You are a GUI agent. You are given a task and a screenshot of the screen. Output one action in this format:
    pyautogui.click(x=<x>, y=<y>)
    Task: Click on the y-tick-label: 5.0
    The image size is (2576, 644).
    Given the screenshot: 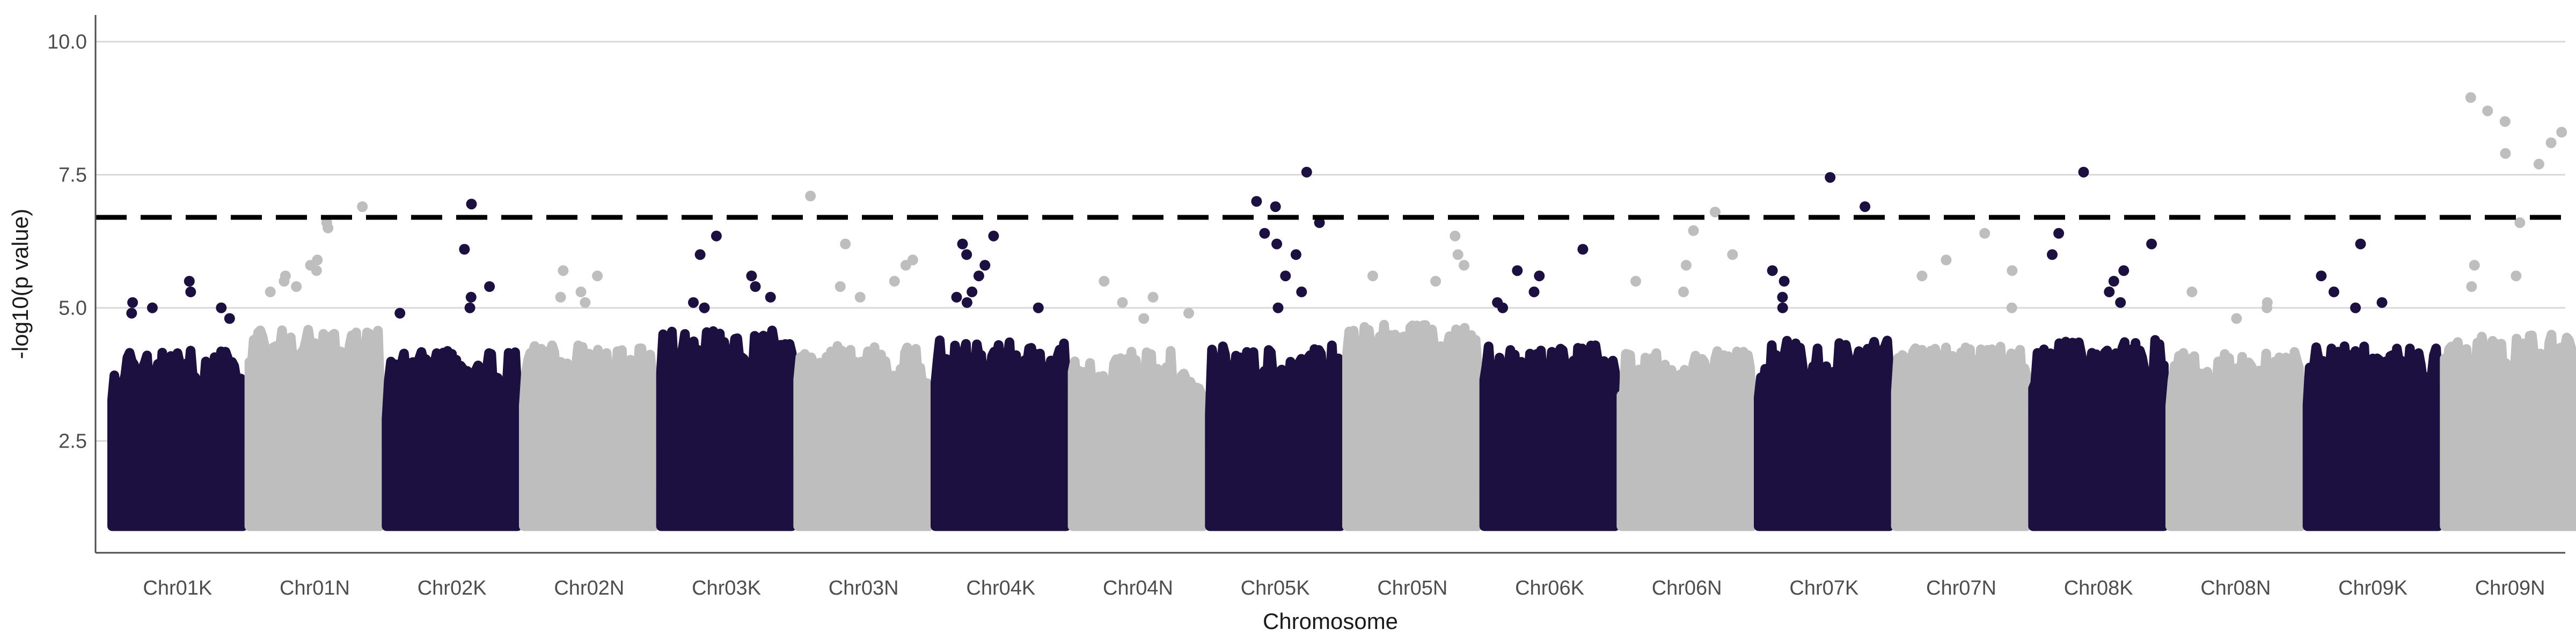 What is the action you would take?
    pyautogui.click(x=72, y=308)
    